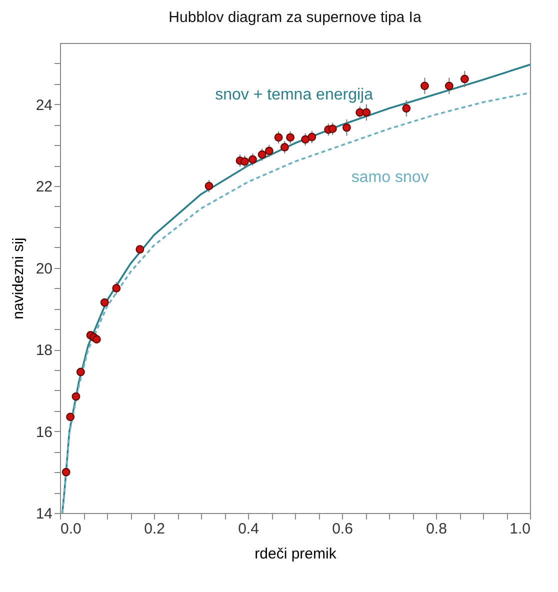 Image resolution: width=558 pixels, height=592 pixels. I want to click on series-label: samo snov, so click(390, 177).